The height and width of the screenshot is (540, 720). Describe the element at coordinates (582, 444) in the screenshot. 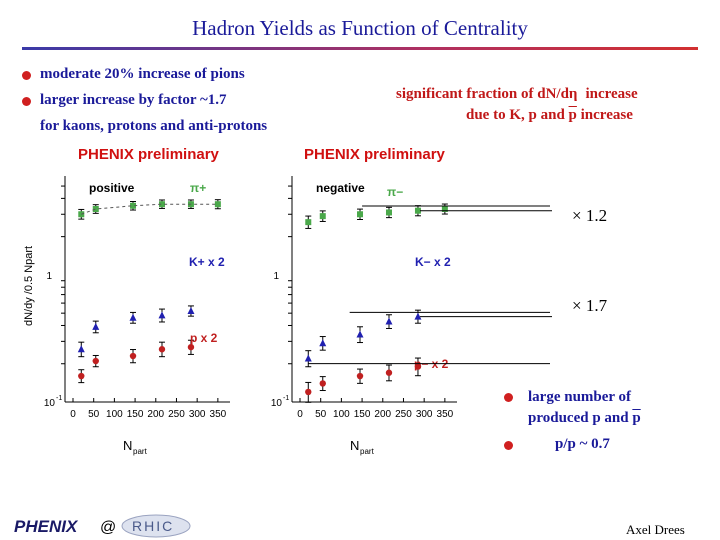

I see `bullet-ratio: p/p ~ 0.7` at that location.